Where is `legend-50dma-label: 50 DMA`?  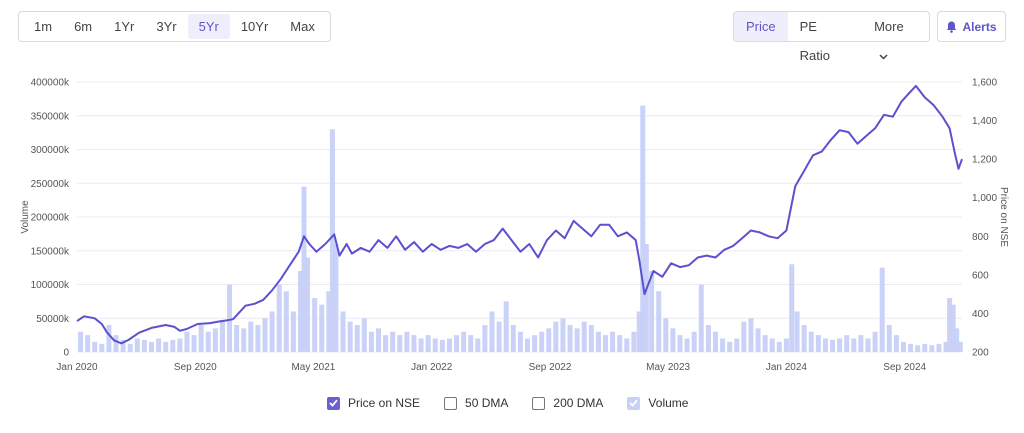
legend-50dma-label: 50 DMA is located at coordinates (487, 403).